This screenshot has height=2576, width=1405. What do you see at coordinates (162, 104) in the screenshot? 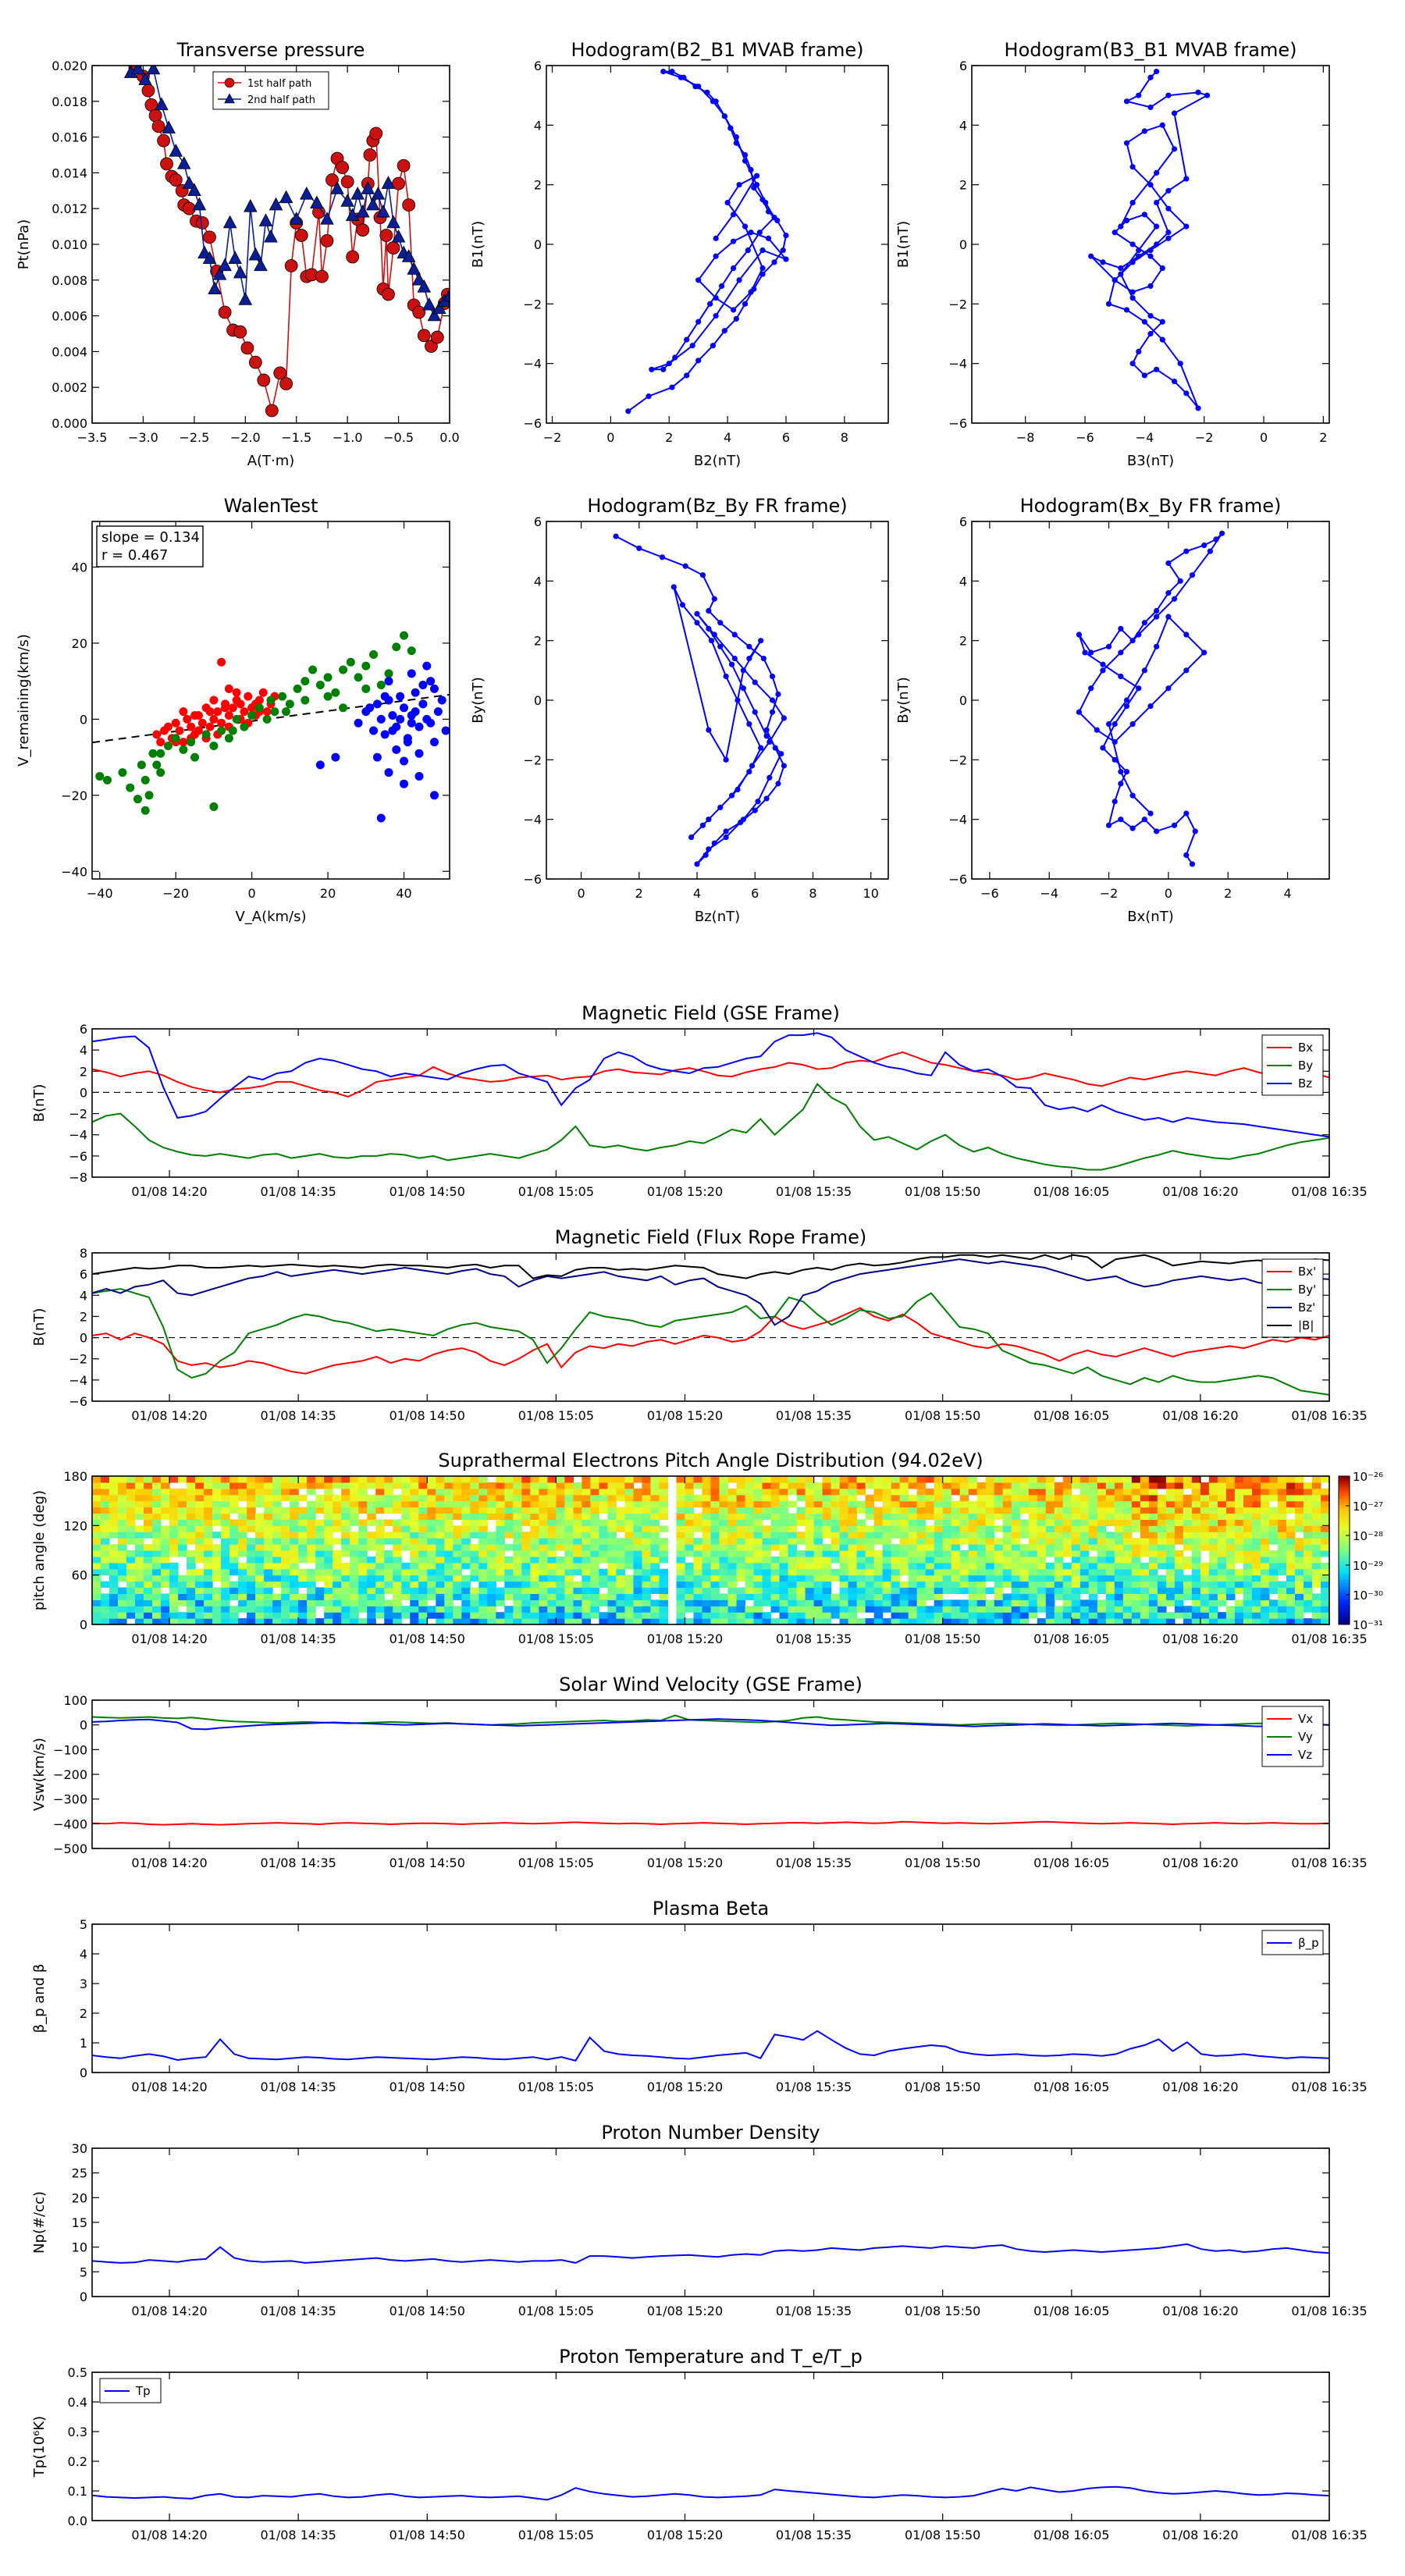
I see `pt-point` at bounding box center [162, 104].